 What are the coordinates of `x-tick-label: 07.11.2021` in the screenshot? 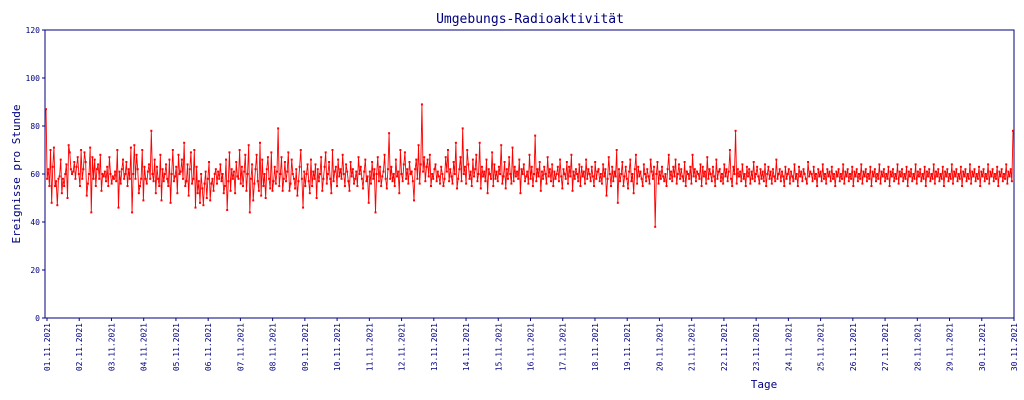 It's located at (240, 347).